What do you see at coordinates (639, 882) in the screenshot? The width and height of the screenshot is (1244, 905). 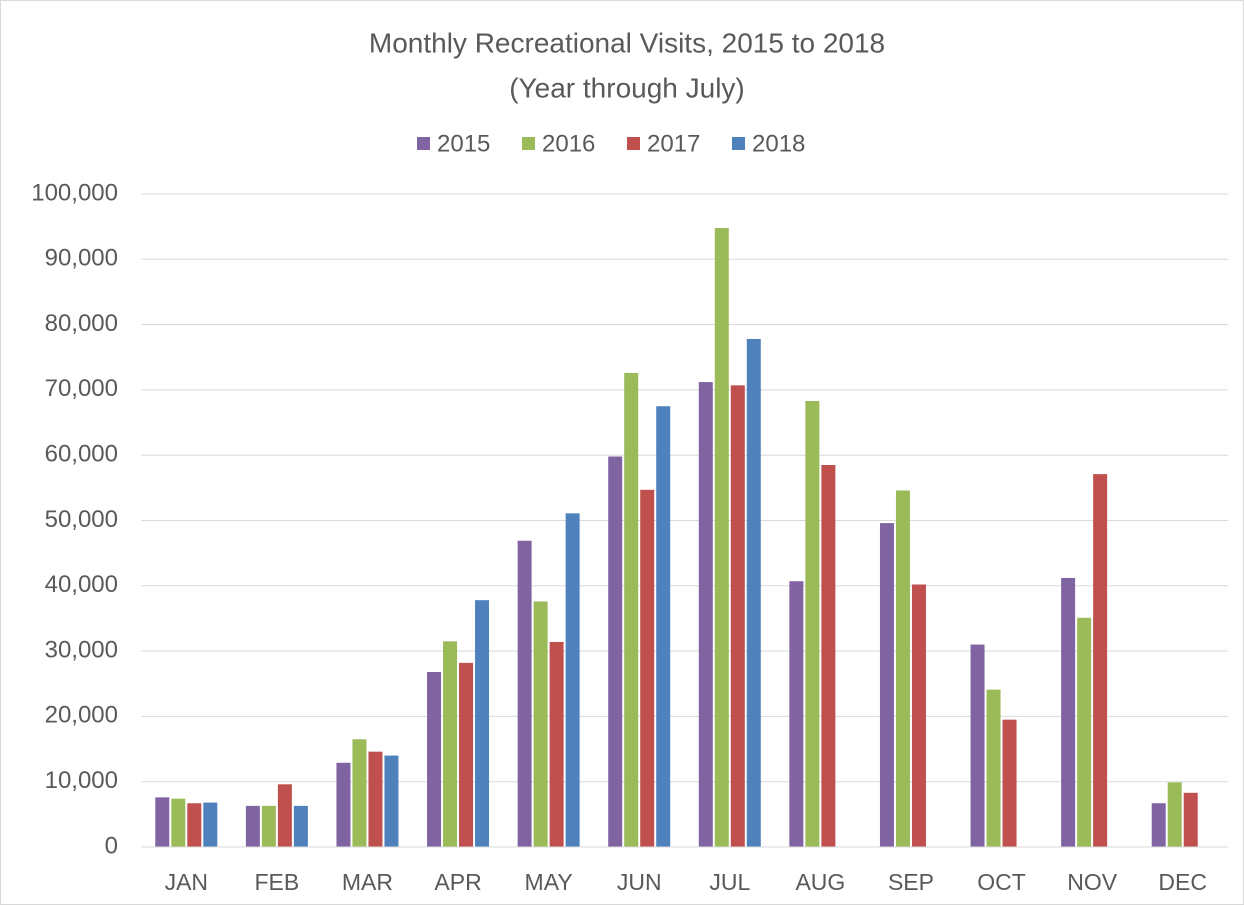 I see `x-tick-label: JUN` at bounding box center [639, 882].